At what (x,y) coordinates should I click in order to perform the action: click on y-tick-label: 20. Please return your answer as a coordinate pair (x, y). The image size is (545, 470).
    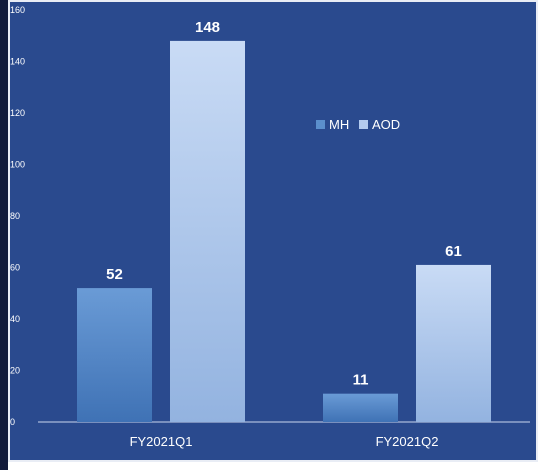
    Looking at the image, I should click on (15, 371).